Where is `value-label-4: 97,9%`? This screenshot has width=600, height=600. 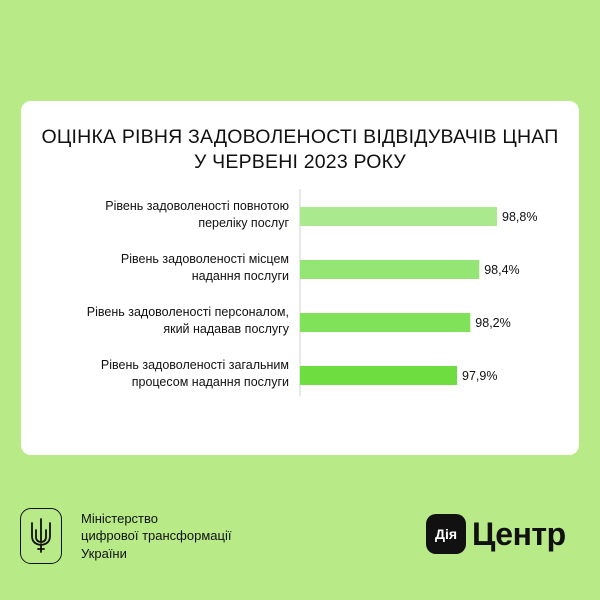 value-label-4: 97,9% is located at coordinates (479, 376).